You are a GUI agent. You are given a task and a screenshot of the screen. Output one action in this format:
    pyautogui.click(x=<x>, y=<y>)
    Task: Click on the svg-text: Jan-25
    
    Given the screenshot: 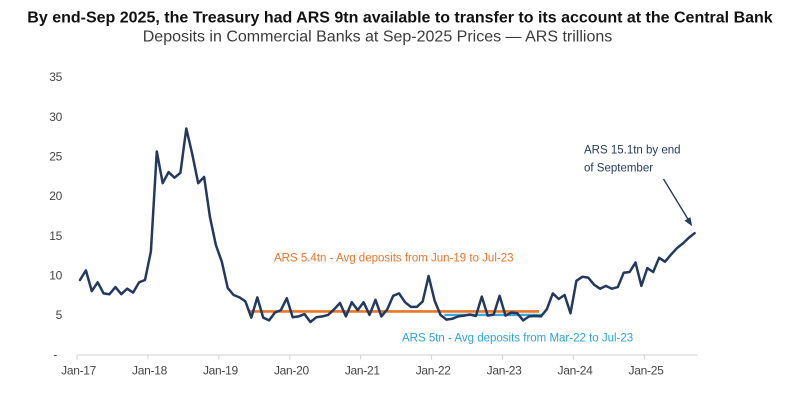 What is the action you would take?
    pyautogui.click(x=647, y=371)
    